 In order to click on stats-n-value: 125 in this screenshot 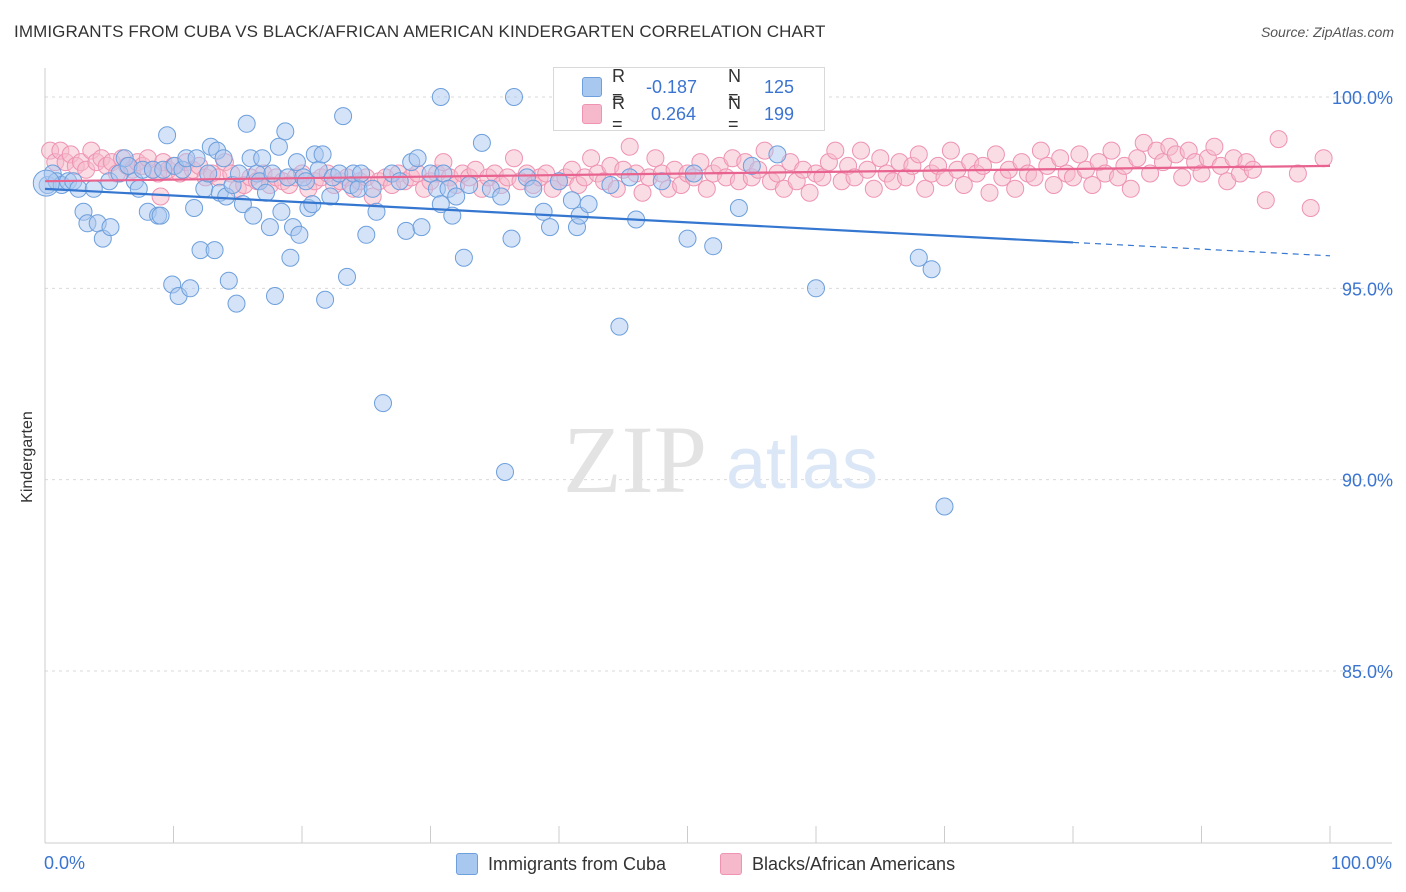, I will do `click(779, 86)`.